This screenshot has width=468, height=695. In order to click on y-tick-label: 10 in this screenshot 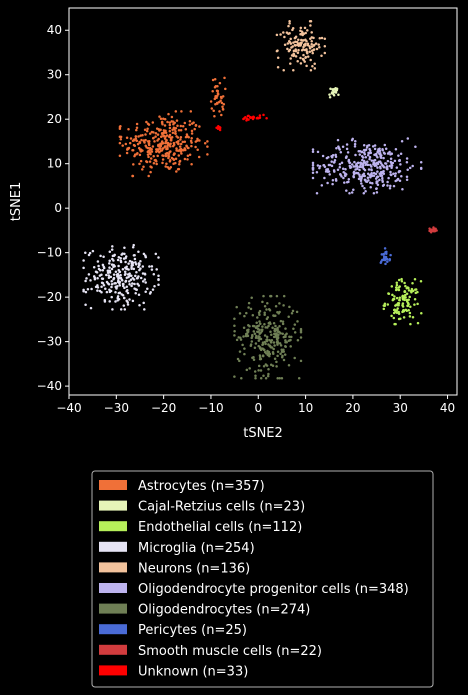, I will do `click(54, 164)`.